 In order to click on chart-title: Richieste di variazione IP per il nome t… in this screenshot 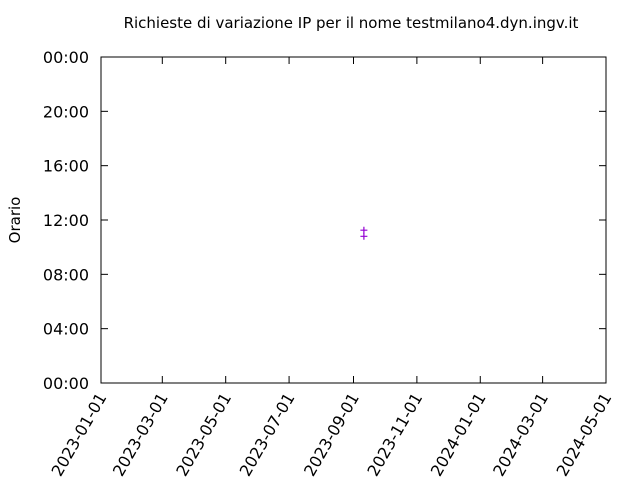, I will do `click(351, 23)`.